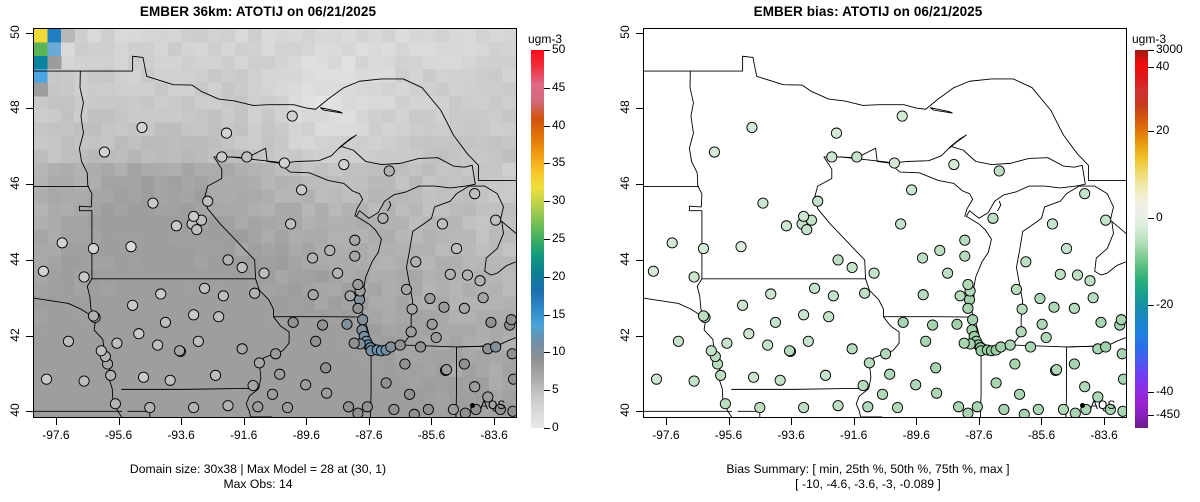 Image resolution: width=1200 pixels, height=502 pixels. Describe the element at coordinates (1141, 239) in the screenshot. I see `colorbar-gradient-bias` at that location.